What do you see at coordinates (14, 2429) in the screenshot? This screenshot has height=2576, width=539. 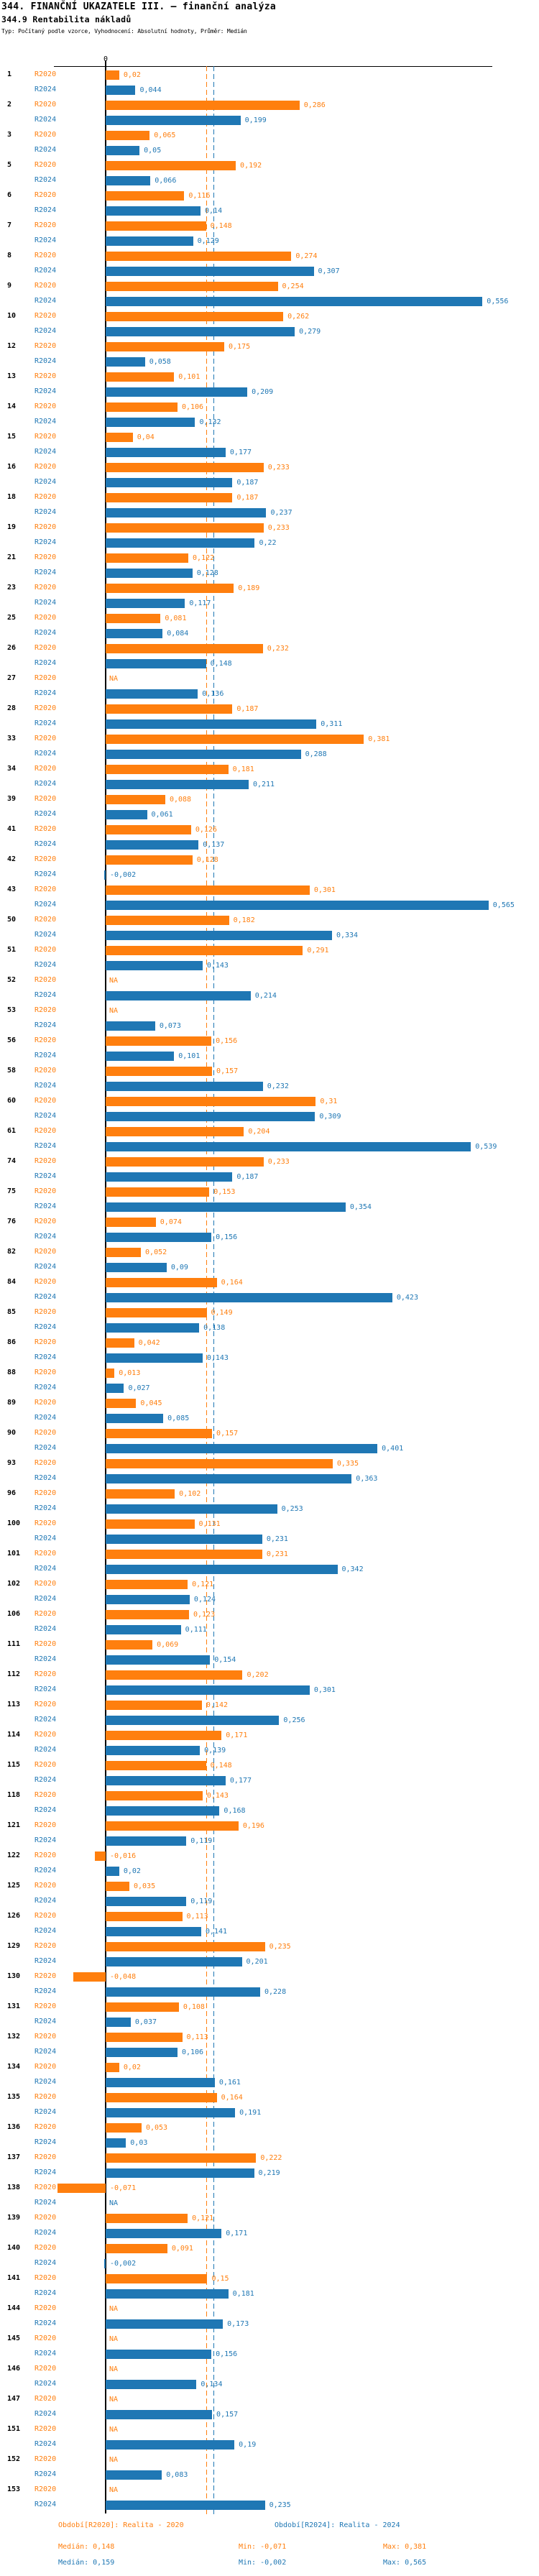 I see `row-id-label: 151` at bounding box center [14, 2429].